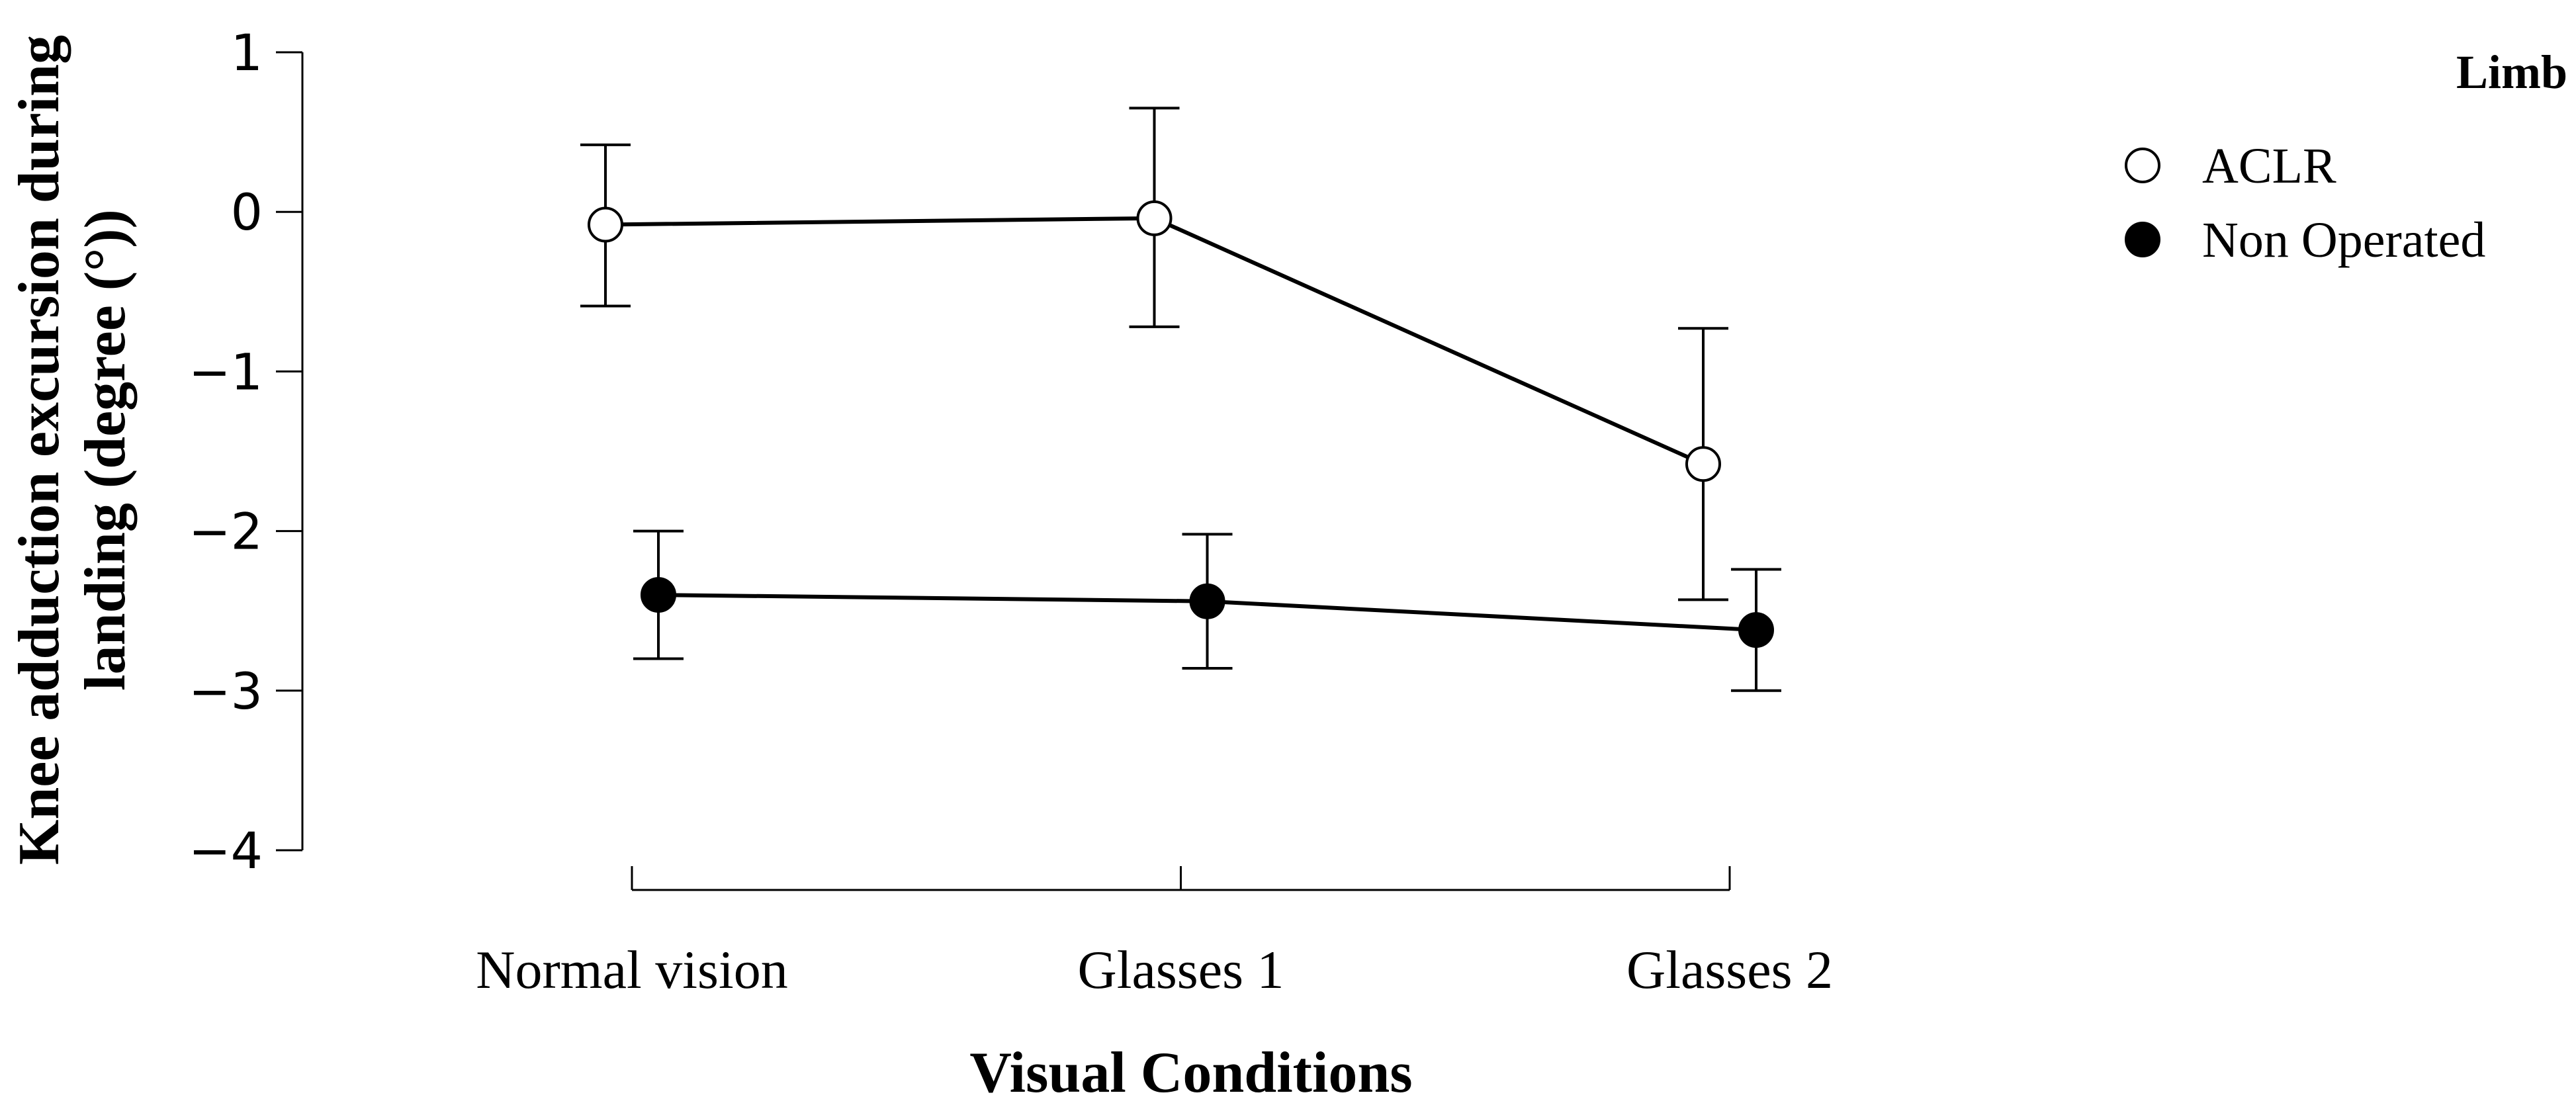 Image resolution: width=2576 pixels, height=1105 pixels. What do you see at coordinates (2511, 72) in the screenshot?
I see `legend-title: Limb` at bounding box center [2511, 72].